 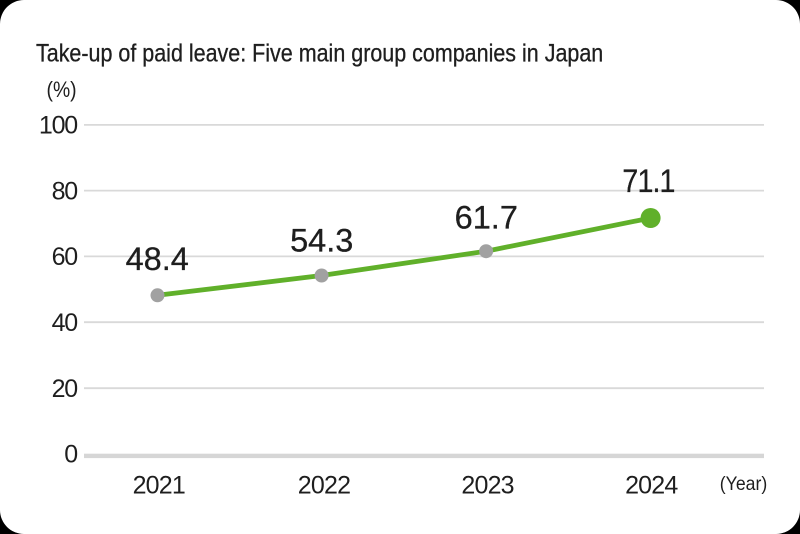 What do you see at coordinates (487, 486) in the screenshot?
I see `svg-text: 2023` at bounding box center [487, 486].